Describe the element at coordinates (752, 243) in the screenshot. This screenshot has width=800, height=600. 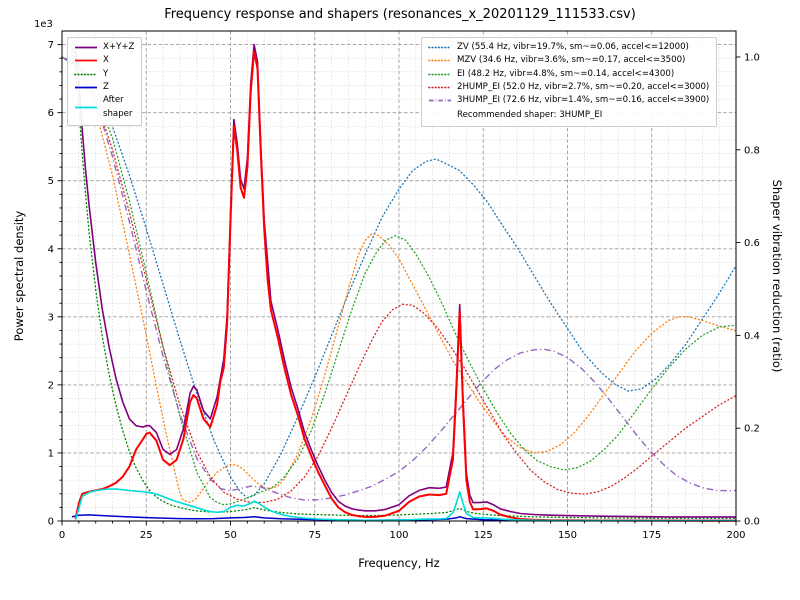
I see `y-right-tick-label: 0.6` at that location.